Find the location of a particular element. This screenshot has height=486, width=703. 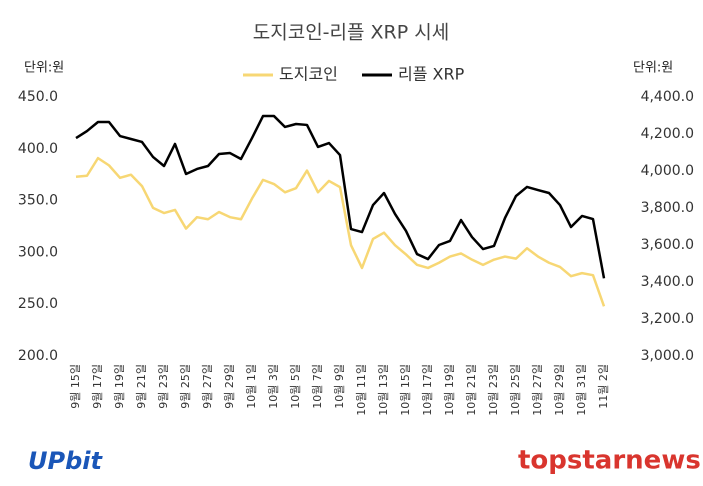

x-tick-label: 10월 25일 is located at coordinates (515, 390).